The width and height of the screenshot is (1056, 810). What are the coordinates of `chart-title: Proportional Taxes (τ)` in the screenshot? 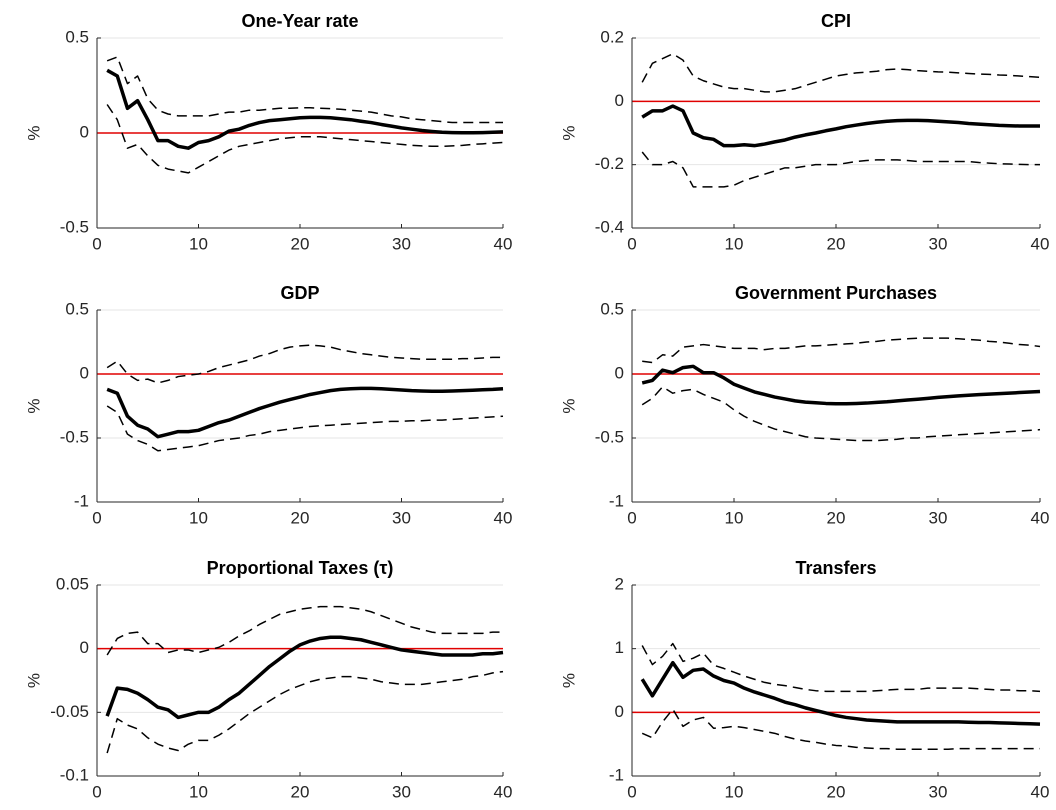 It's located at (300, 568).